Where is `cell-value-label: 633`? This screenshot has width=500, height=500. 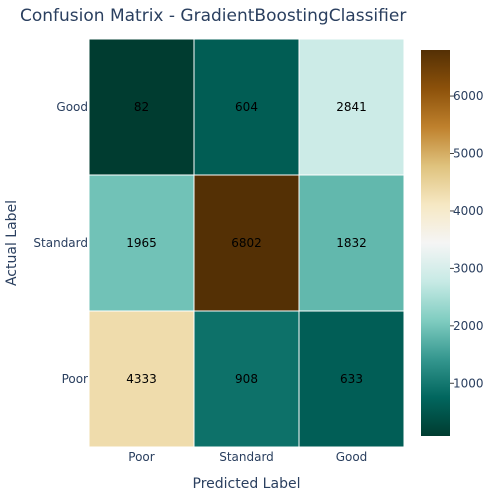 cell-value-label: 633 is located at coordinates (351, 379).